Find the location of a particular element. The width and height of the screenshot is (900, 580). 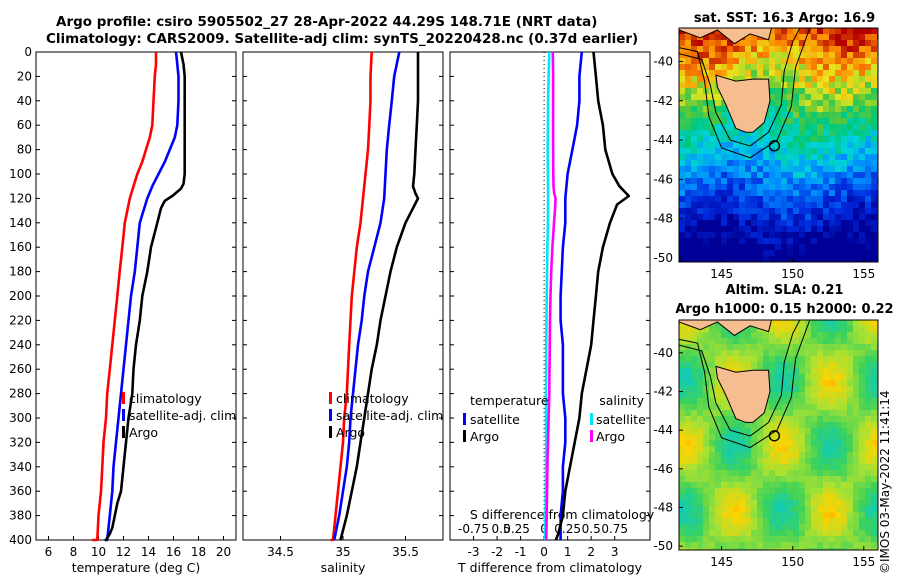

xtick-label: 34.5 is located at coordinates (280, 552).